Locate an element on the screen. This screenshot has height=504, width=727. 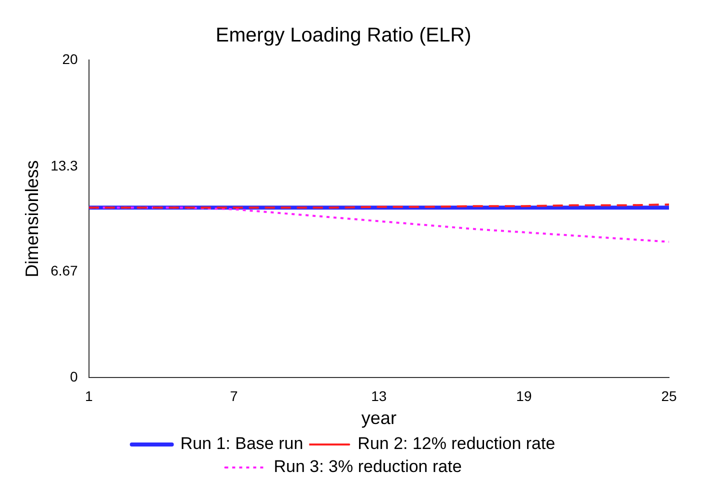
y-tick-label: 13.3 is located at coordinates (64, 165).